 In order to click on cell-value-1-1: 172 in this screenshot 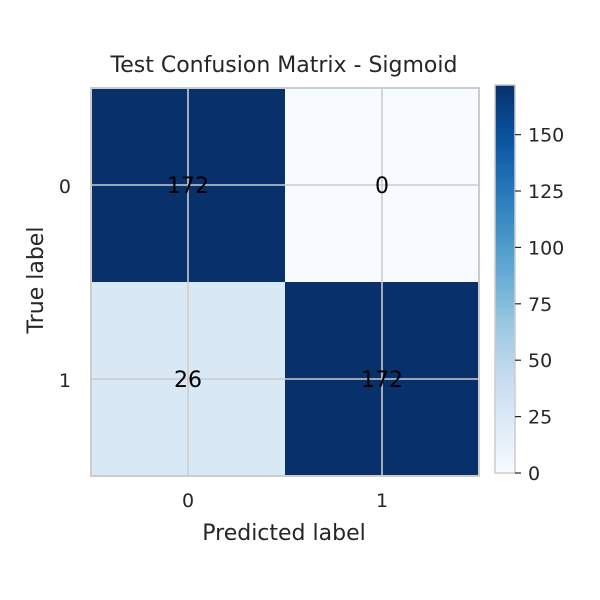, I will do `click(382, 380)`.